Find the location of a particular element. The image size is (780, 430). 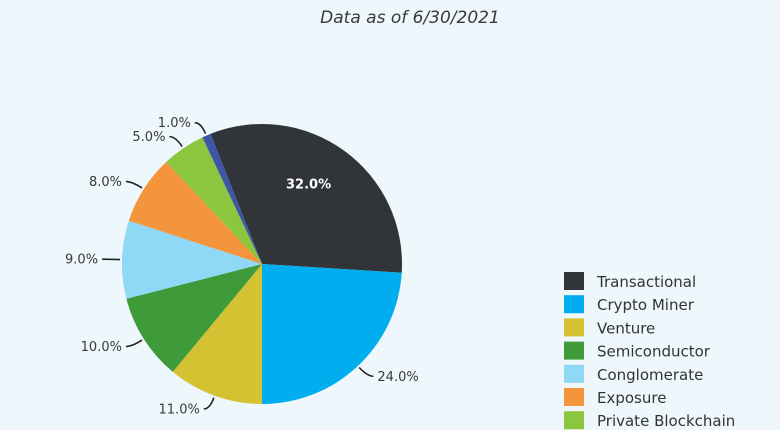

pie-slice-conglomerate is located at coordinates (192, 259).